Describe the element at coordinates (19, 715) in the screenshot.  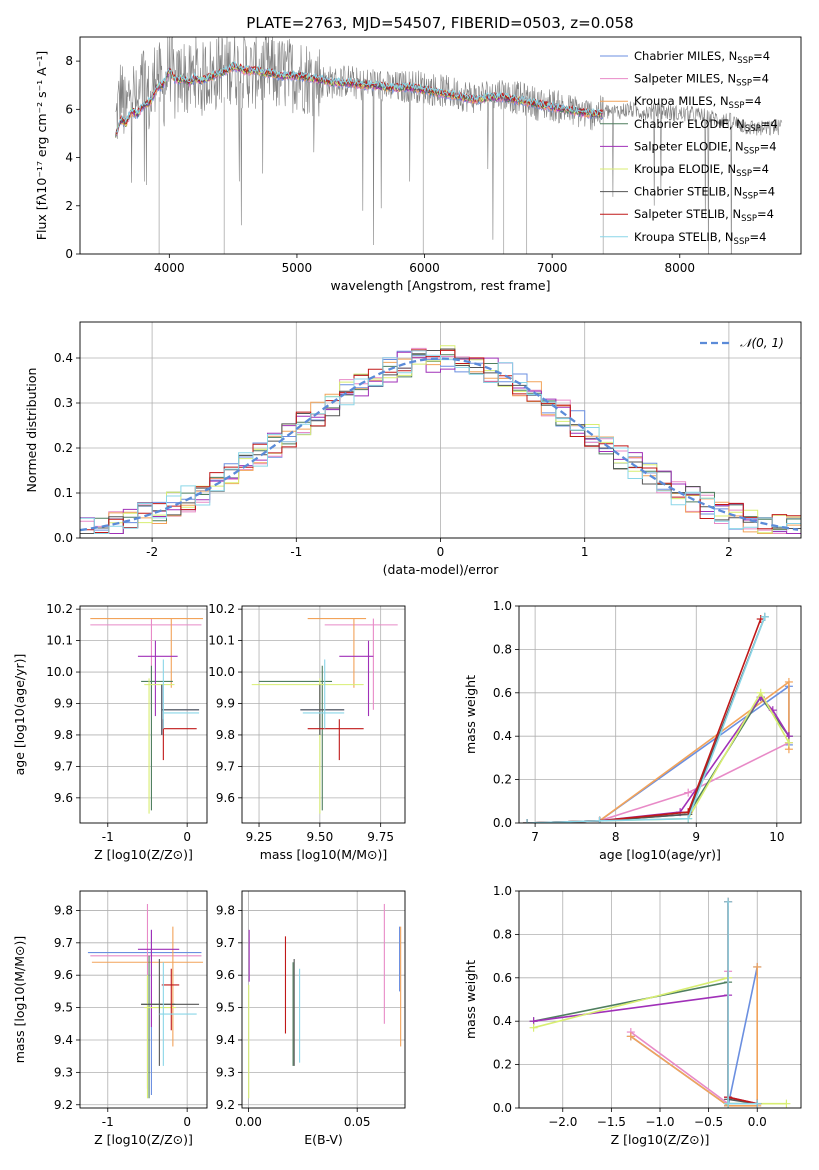
I see `y-axis-label: age [log10(age/yr)]` at that location.